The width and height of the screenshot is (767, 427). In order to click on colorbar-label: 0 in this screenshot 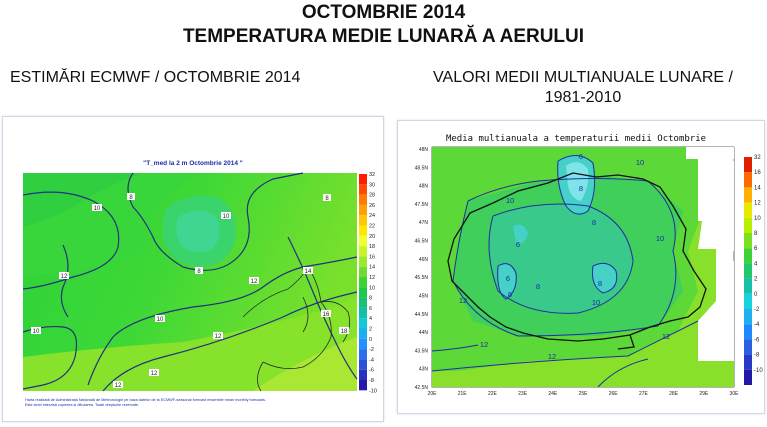, I will do `click(370, 340)`.